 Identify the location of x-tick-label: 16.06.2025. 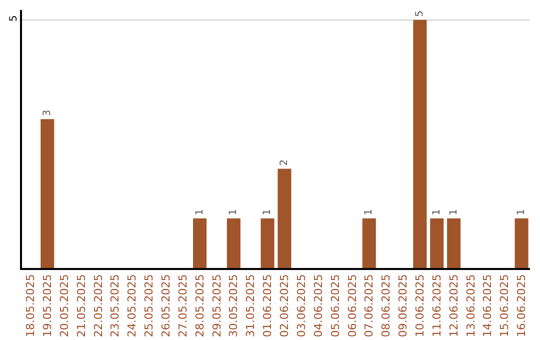
(521, 306).